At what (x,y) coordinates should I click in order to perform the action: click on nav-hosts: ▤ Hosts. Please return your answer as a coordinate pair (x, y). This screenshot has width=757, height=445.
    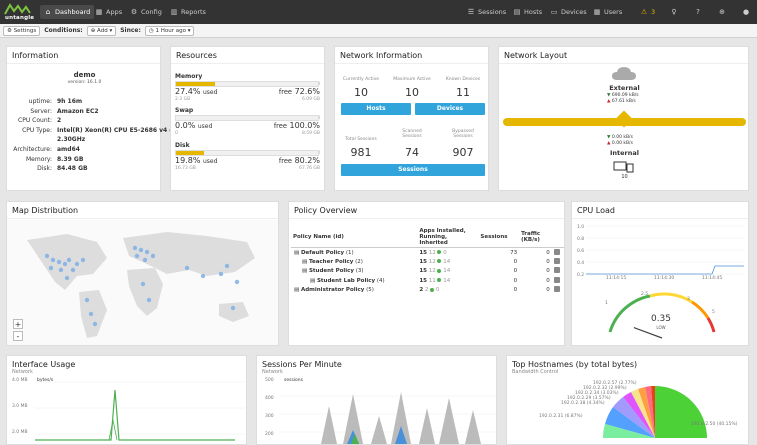
    Looking at the image, I should click on (528, 12).